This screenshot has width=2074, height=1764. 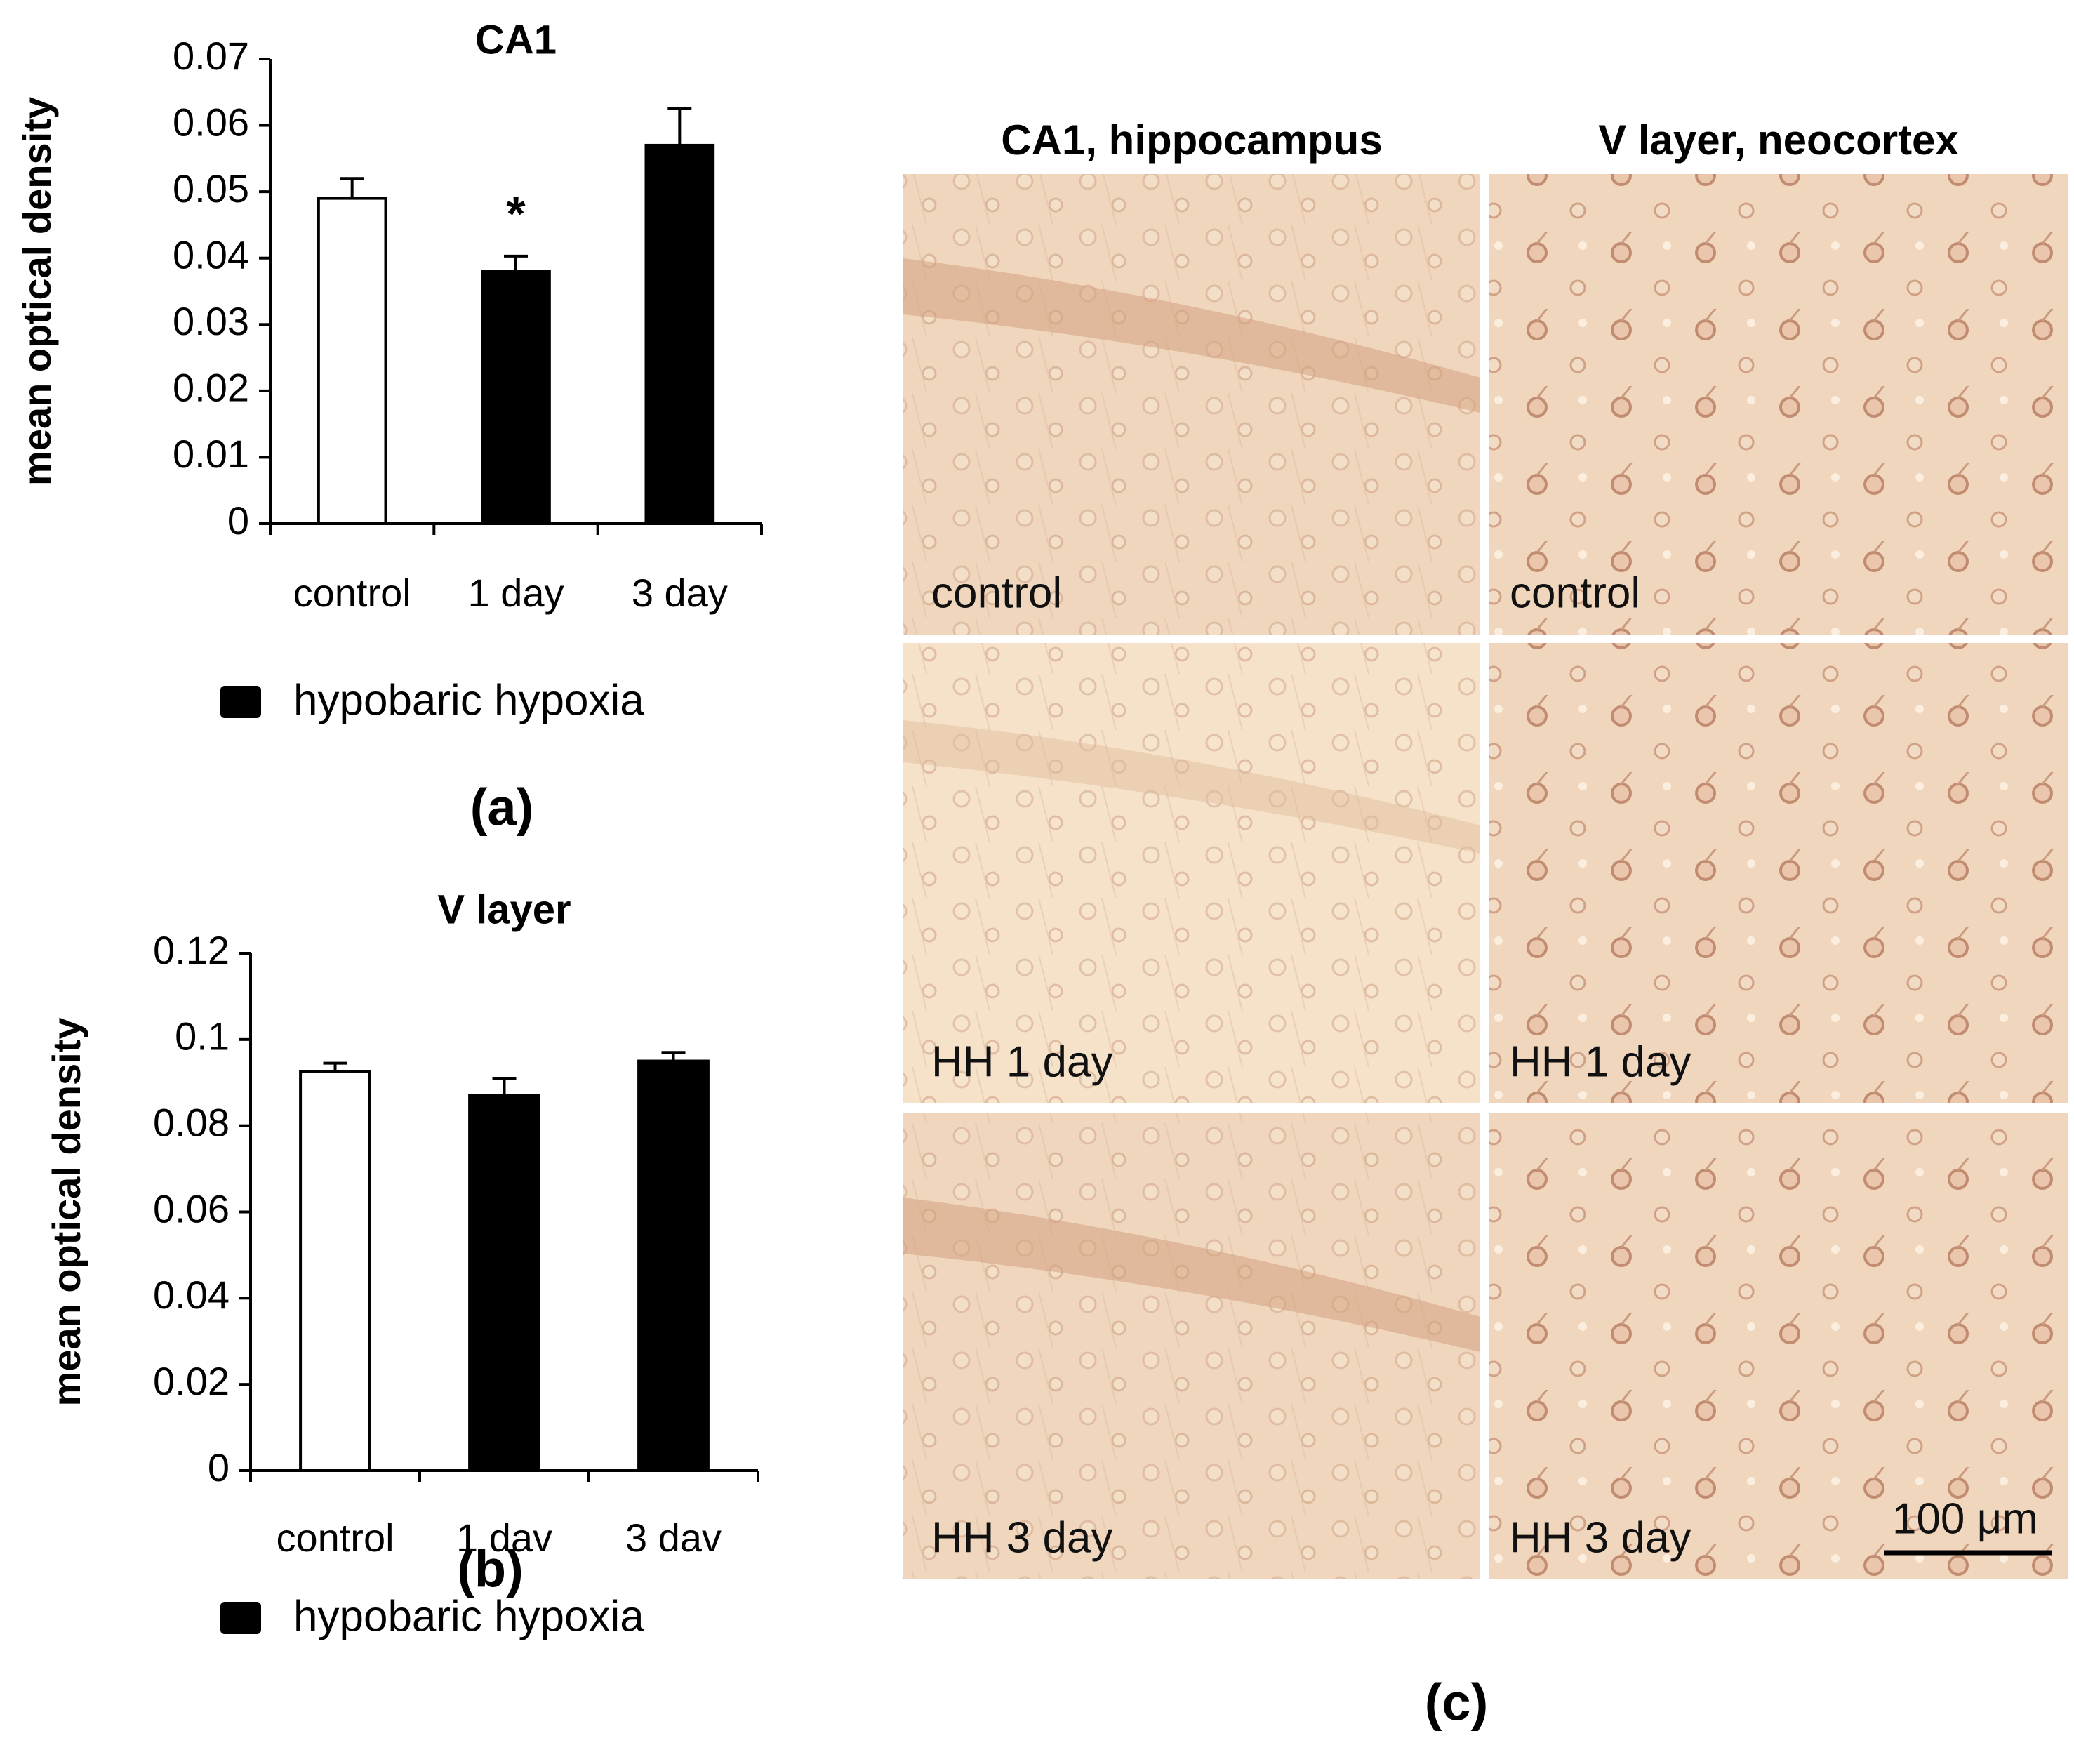 I want to click on y-tick-label: 0.08, so click(x=191, y=1122).